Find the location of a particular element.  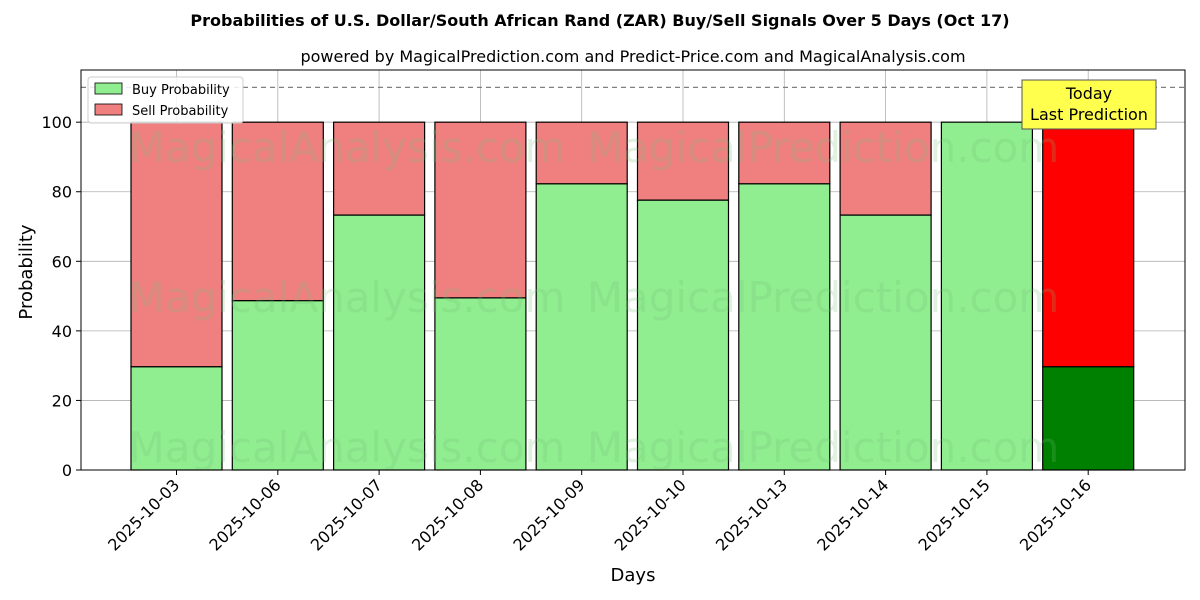

watermark-prediction-bottom: MagicalPrediction.com is located at coordinates (823, 447).